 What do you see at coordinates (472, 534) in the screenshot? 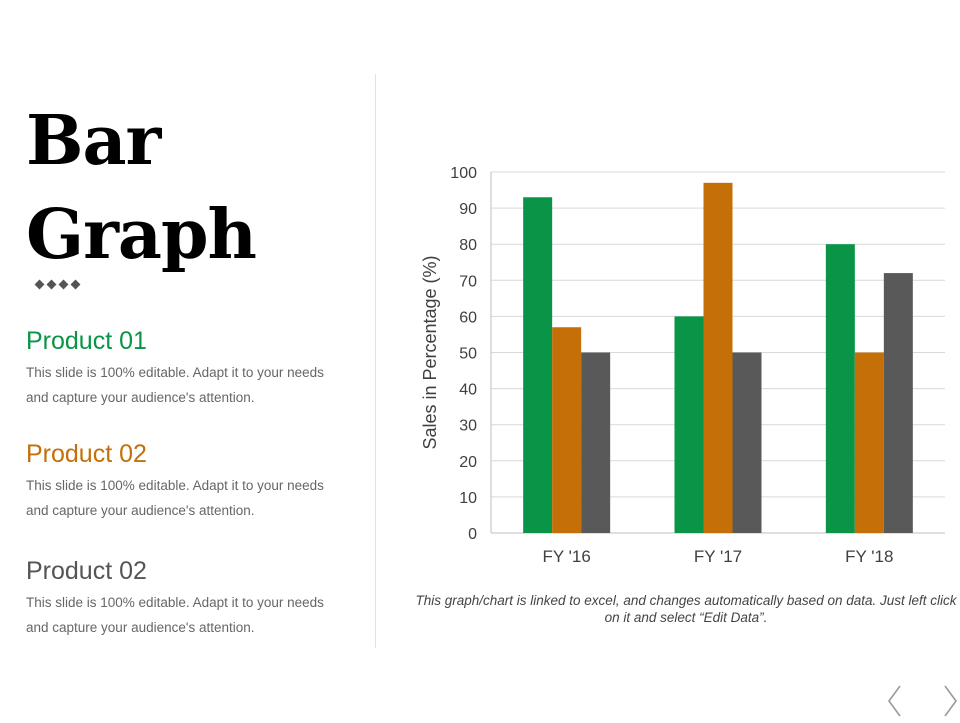
I see `y-tick-label: 0` at bounding box center [472, 534].